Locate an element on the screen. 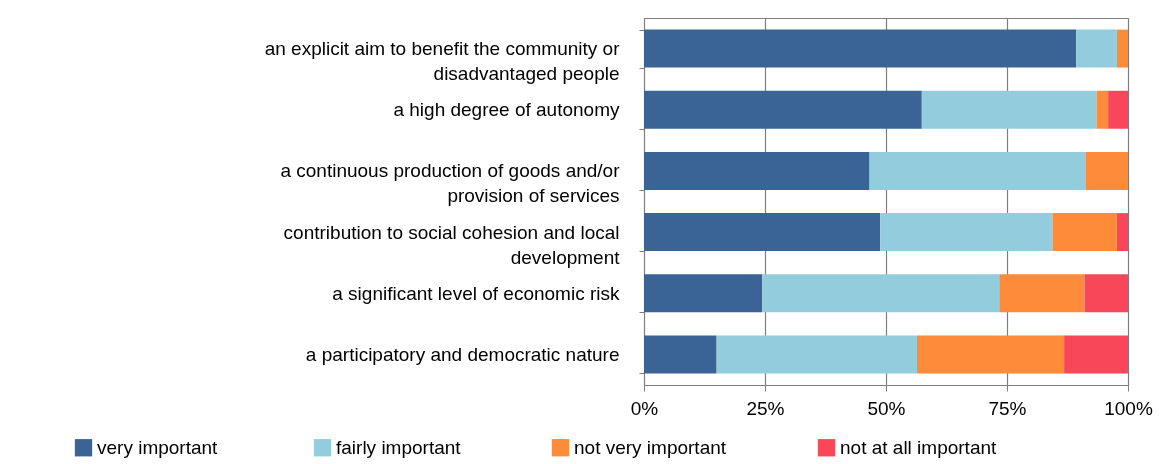  y-tick-label: a participatory and democratic nature is located at coordinates (462, 354).